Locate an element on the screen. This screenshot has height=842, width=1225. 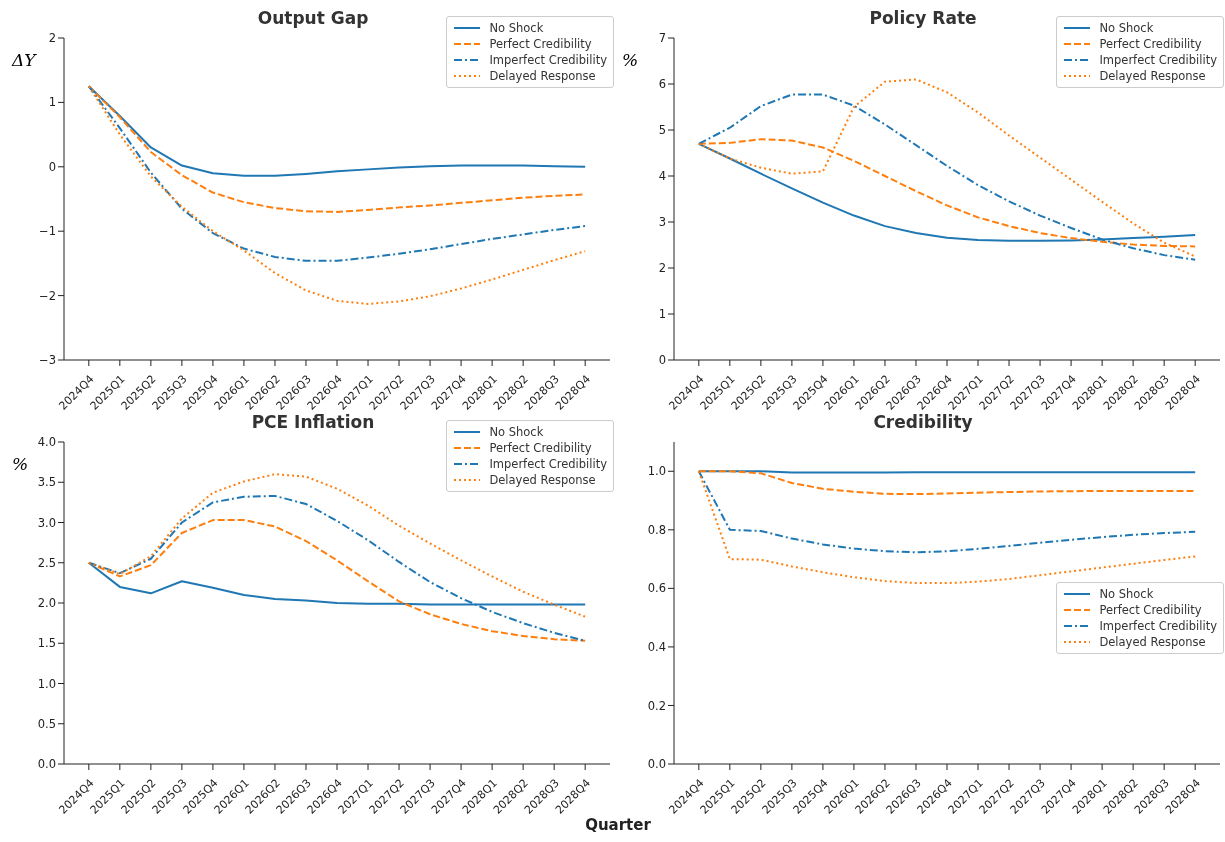
chart-title: PCE Inflation is located at coordinates (313, 422).